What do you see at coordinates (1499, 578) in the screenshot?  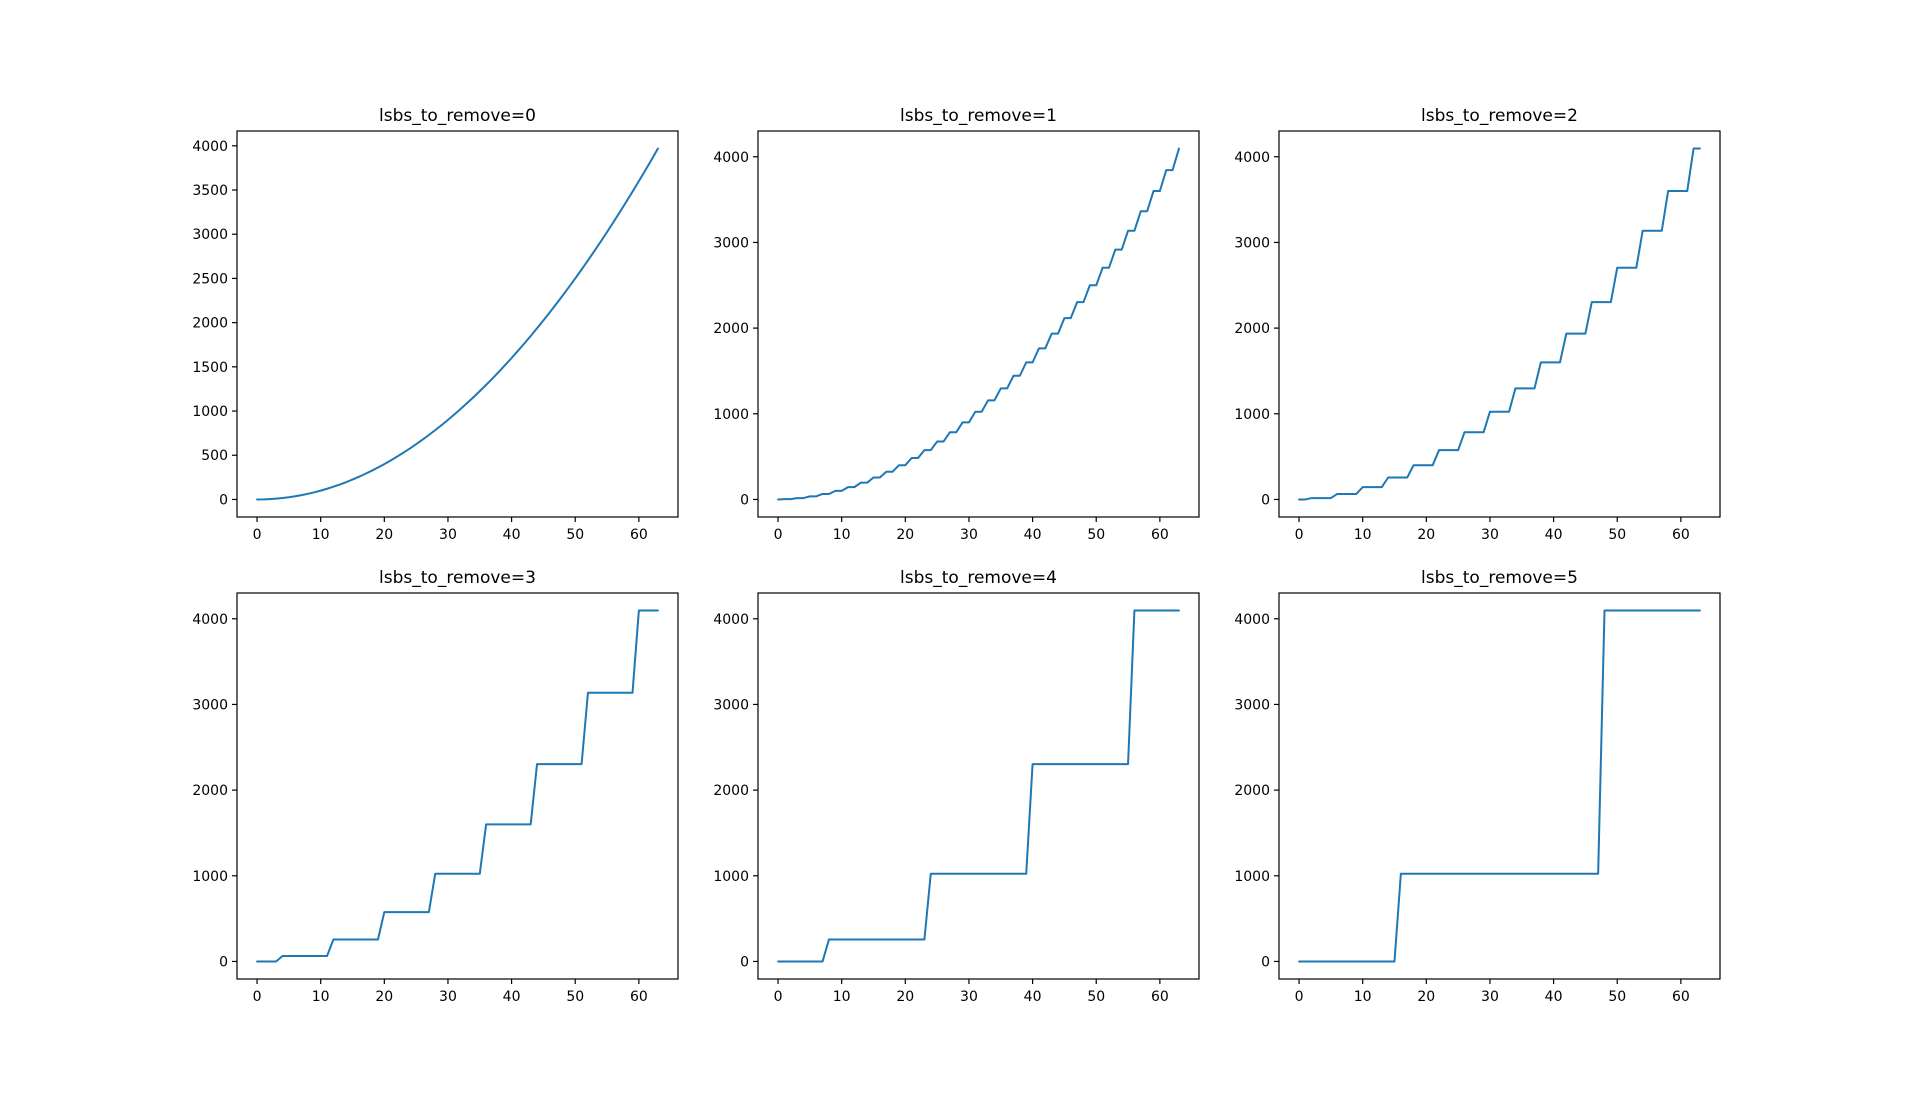 I see `subplot-title: lsbs_to_remove=5` at bounding box center [1499, 578].